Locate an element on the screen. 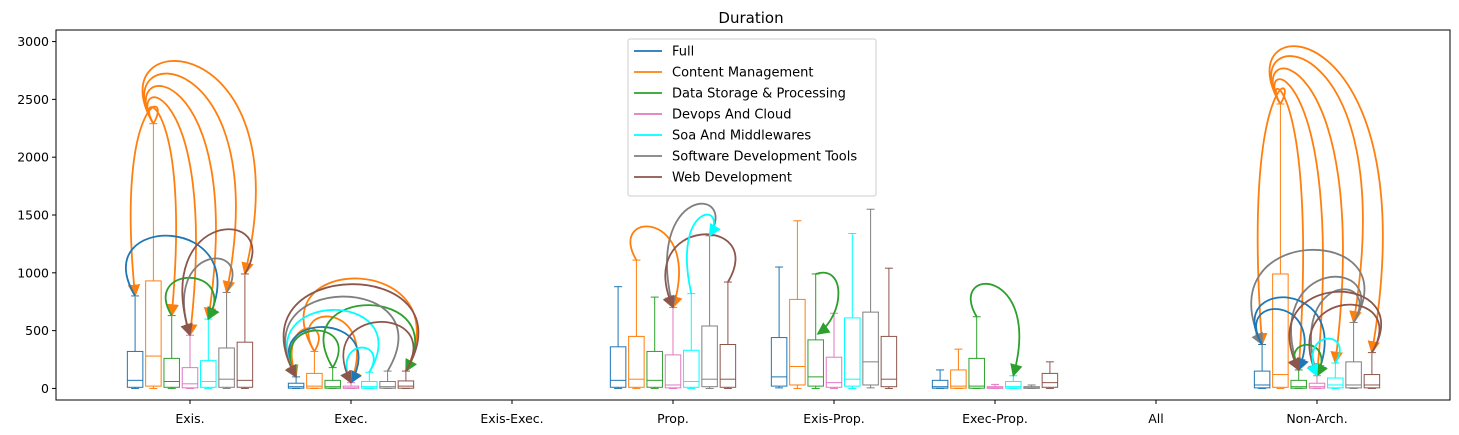 This screenshot has width=1459, height=435. legend-entry: Full is located at coordinates (664, 52).